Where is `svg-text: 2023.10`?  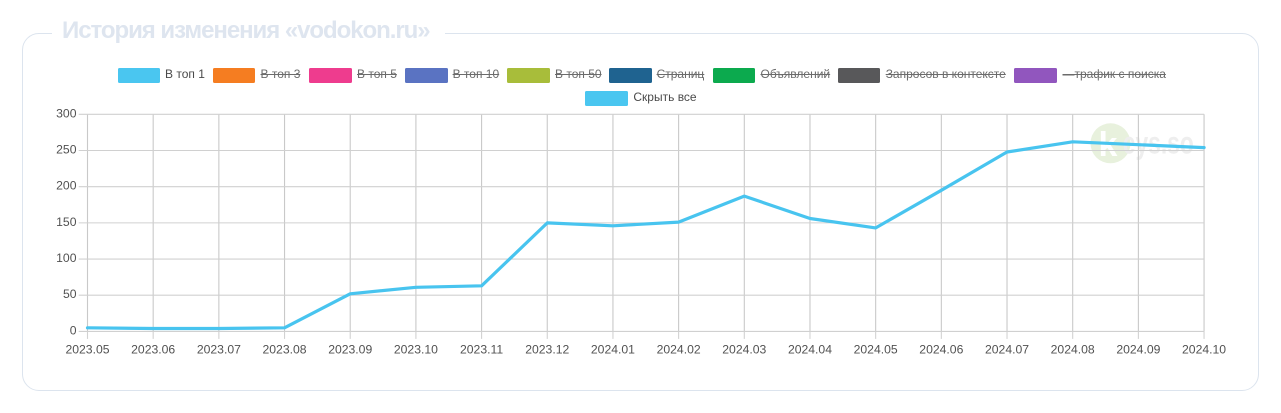 svg-text: 2023.10 is located at coordinates (416, 349).